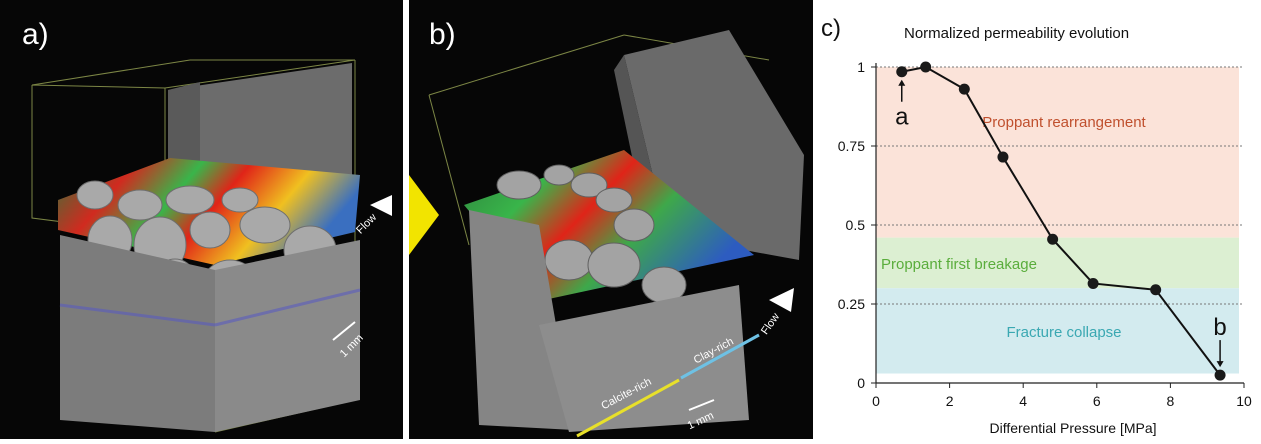  I want to click on panel-a-letter: a), so click(35, 34).